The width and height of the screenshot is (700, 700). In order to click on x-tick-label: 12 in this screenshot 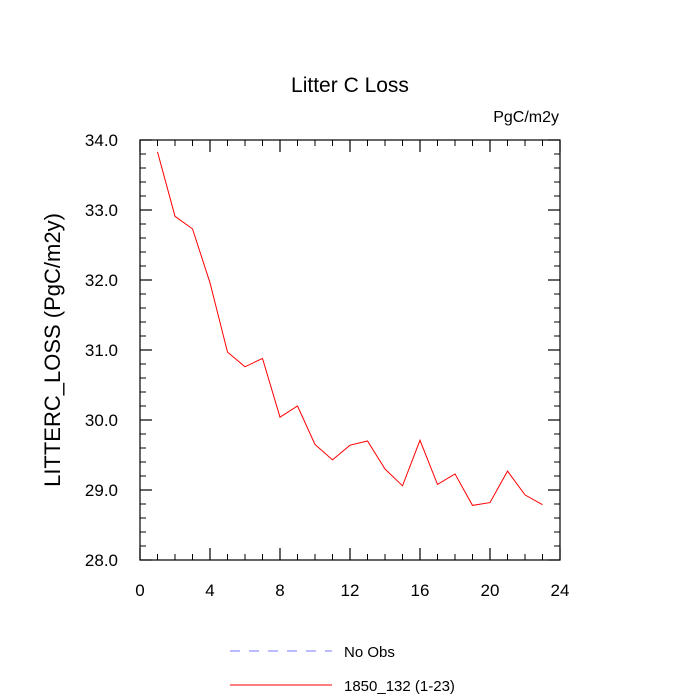, I will do `click(350, 590)`.